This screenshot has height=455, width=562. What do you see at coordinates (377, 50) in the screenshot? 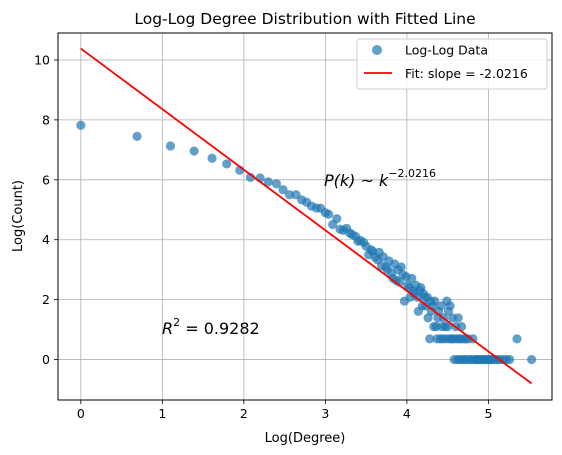
I see `legend-scatter-marker` at bounding box center [377, 50].